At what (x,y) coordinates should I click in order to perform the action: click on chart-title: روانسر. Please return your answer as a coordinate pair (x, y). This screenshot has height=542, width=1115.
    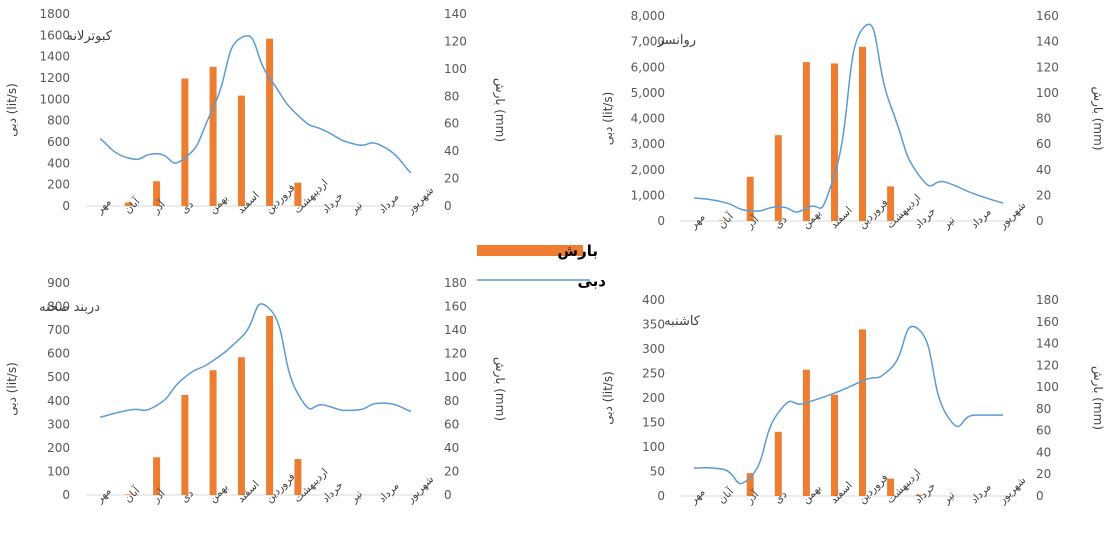
    Looking at the image, I should click on (676, 40).